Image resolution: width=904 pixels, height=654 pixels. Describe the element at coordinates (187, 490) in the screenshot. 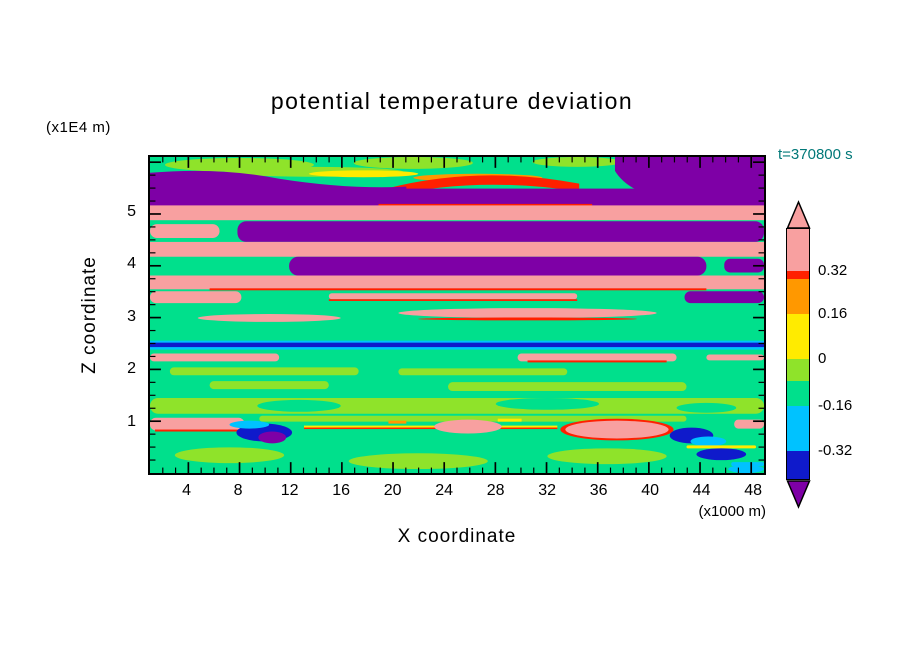

I see `x-tick-label: 4` at that location.